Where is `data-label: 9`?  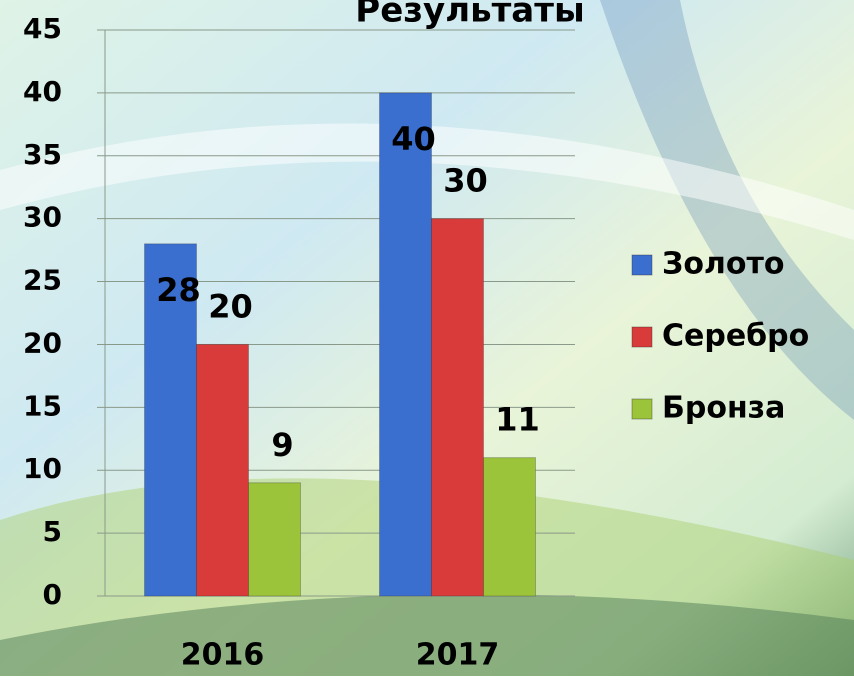 data-label: 9 is located at coordinates (282, 445).